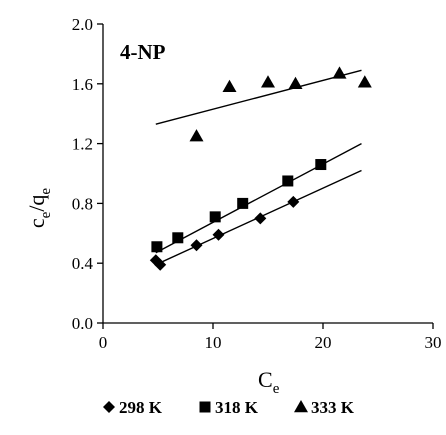 The height and width of the screenshot is (435, 446). I want to click on y-tick-label: 2.0, so click(82, 24).